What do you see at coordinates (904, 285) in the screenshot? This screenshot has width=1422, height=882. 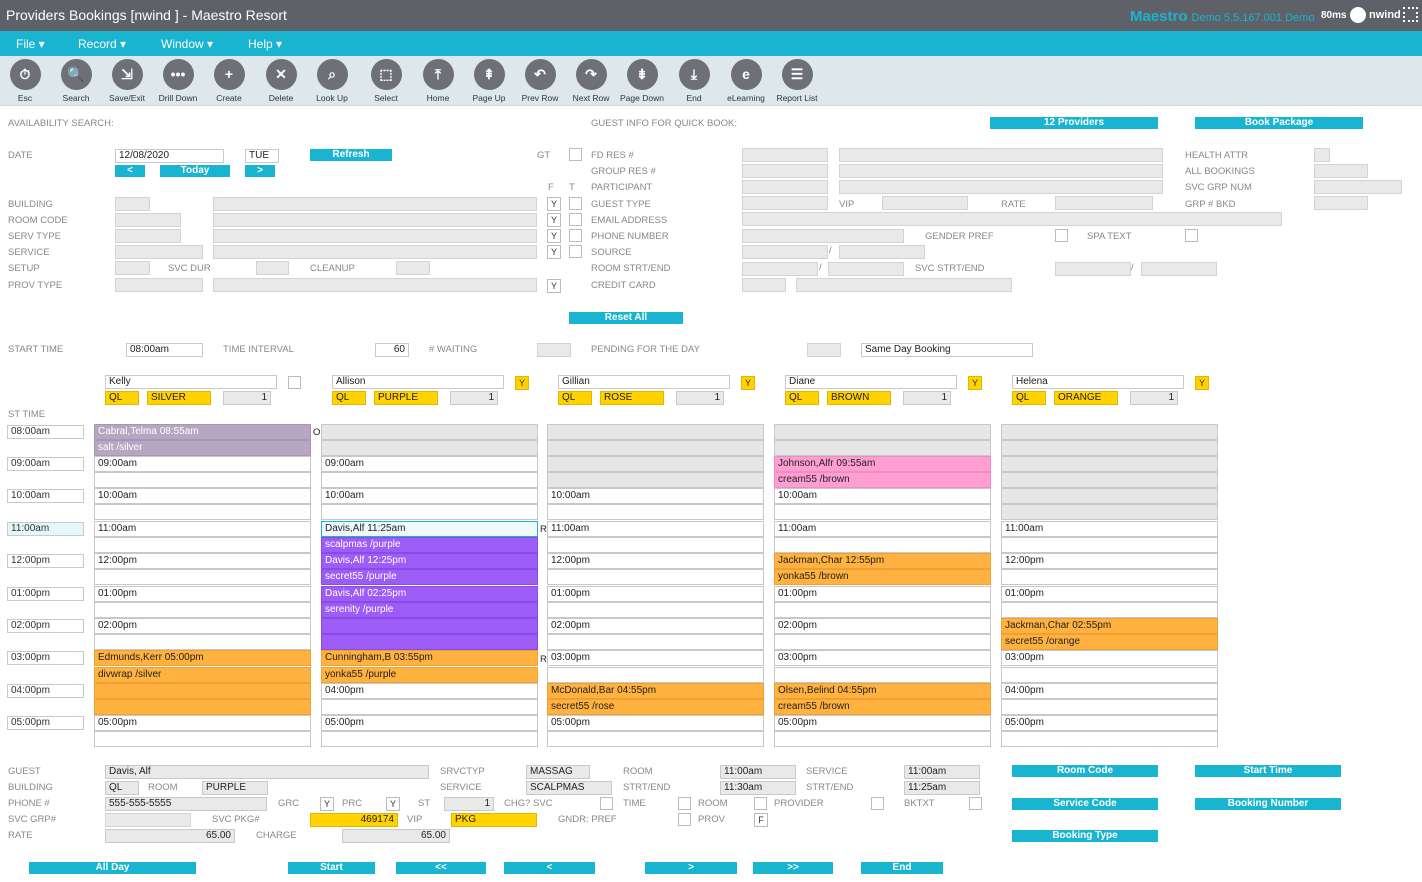 I see `cc-field-b` at bounding box center [904, 285].